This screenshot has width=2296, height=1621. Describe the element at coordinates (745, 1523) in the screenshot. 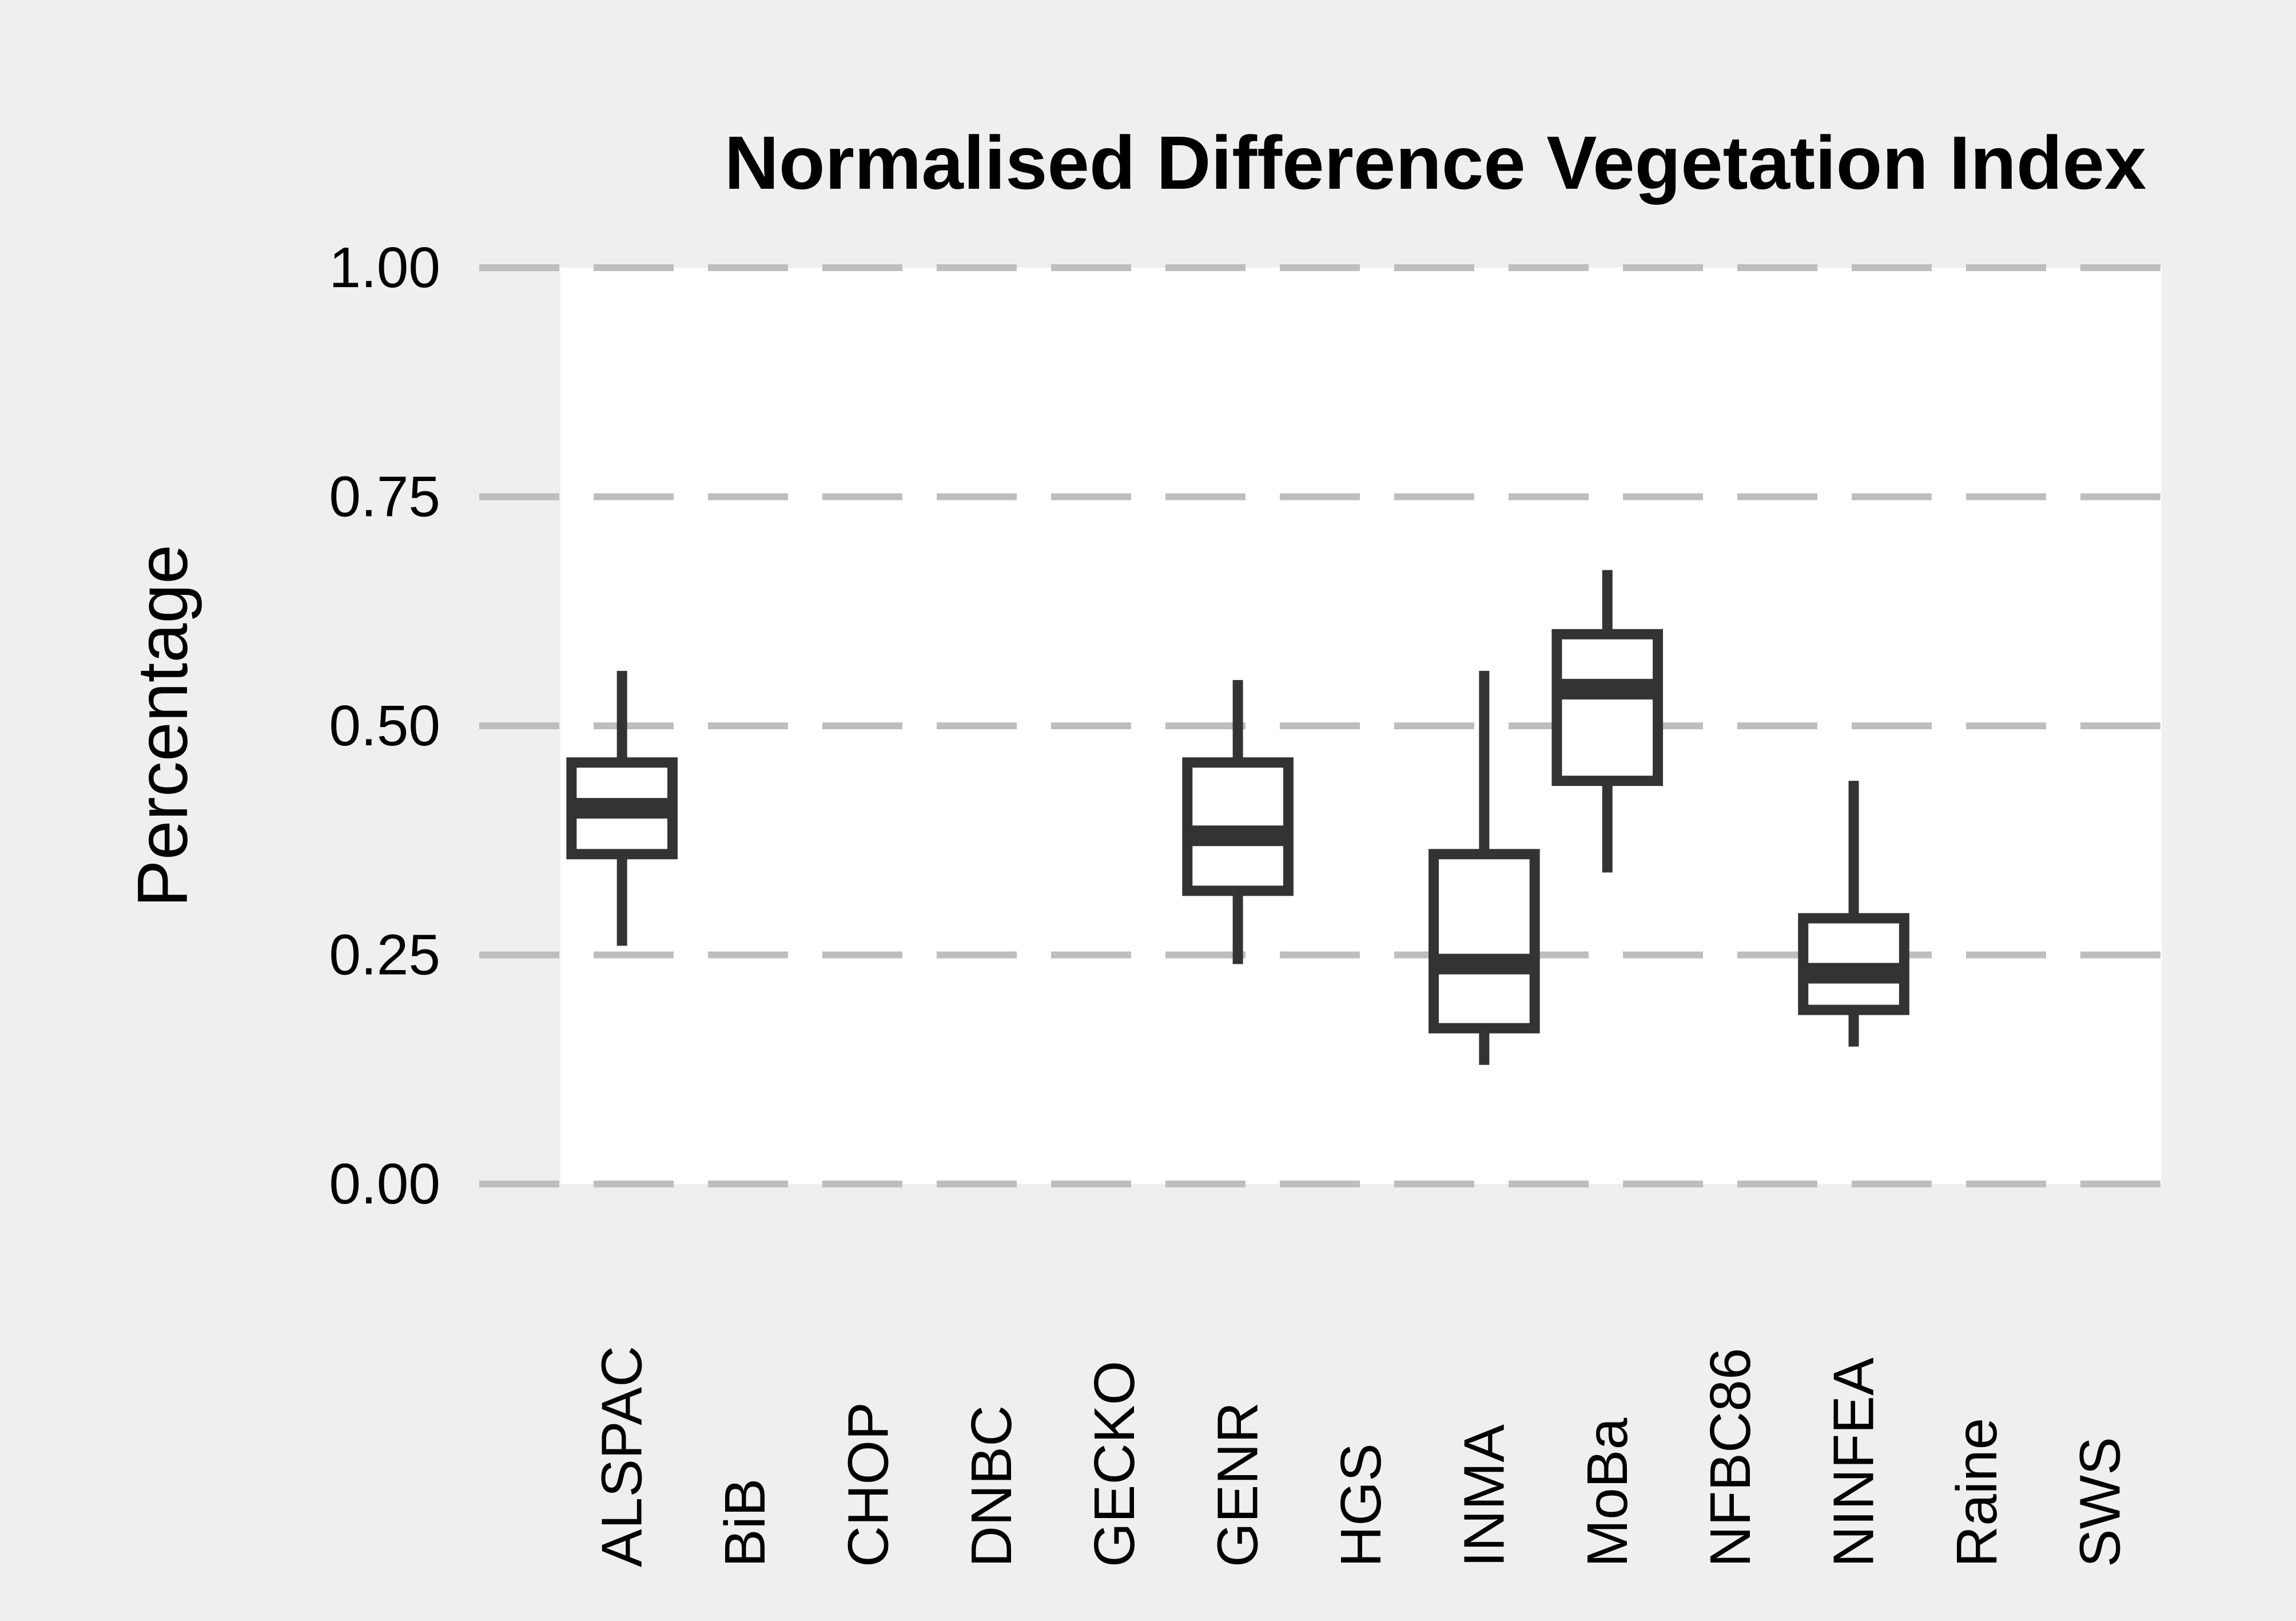

I see `x-tick-label: BiB` at that location.